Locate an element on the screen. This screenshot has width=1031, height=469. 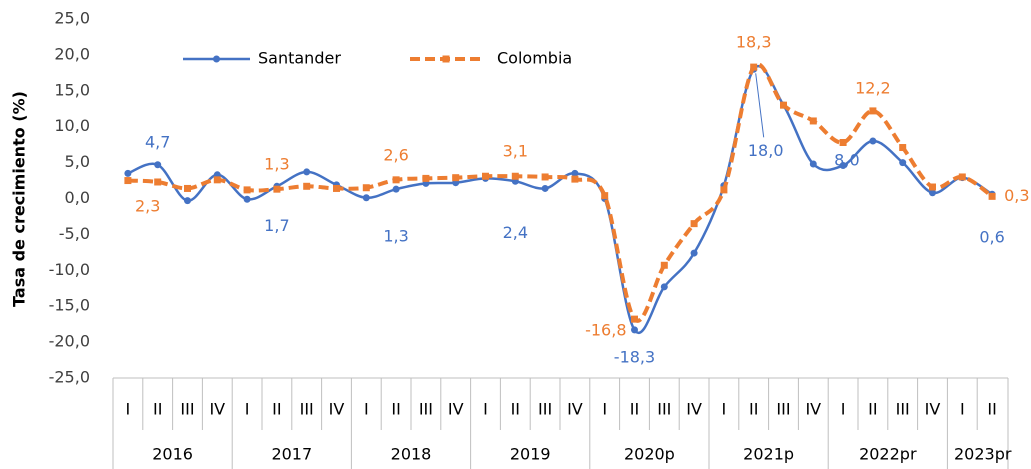
data-label: 12,2 is located at coordinates (873, 87).